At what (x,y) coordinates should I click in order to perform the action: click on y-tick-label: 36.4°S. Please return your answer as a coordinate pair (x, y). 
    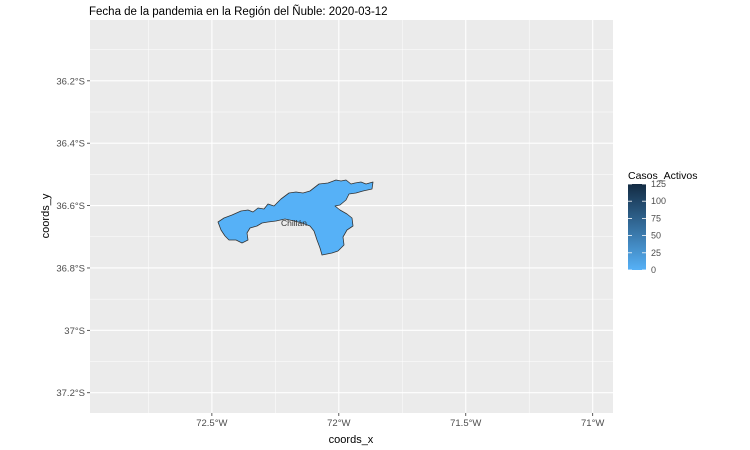
    Looking at the image, I should click on (70, 144).